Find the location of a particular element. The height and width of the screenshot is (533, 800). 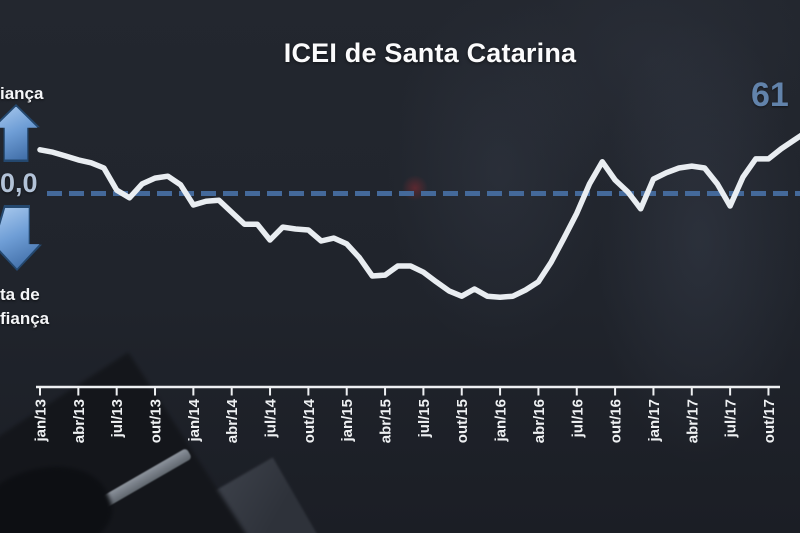

x-tick-label: jul/13 is located at coordinates (117, 418).